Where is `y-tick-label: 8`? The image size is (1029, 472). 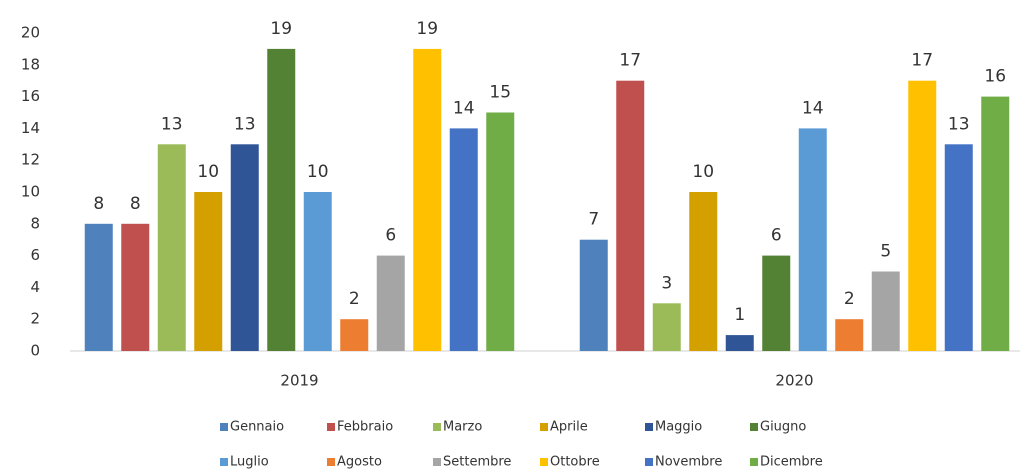 y-tick-label: 8 is located at coordinates (35, 223).